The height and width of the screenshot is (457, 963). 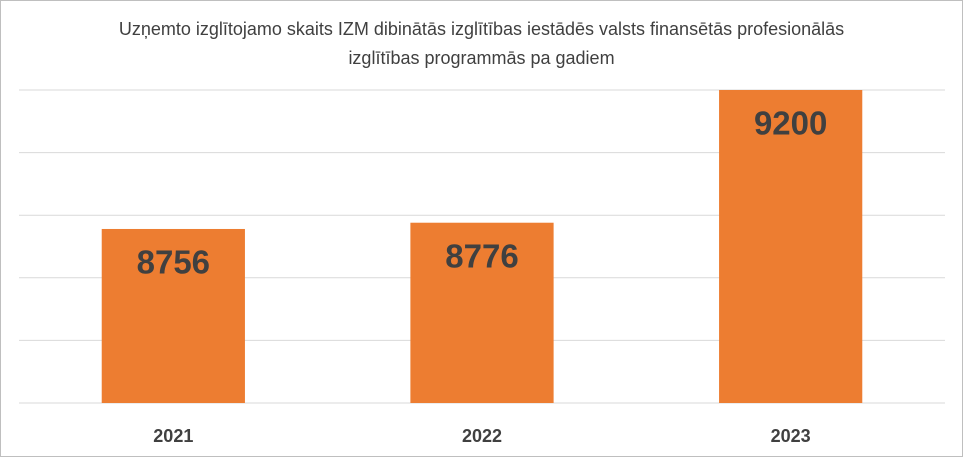 What do you see at coordinates (481, 255) in the screenshot?
I see `data-label: 8776` at bounding box center [481, 255].